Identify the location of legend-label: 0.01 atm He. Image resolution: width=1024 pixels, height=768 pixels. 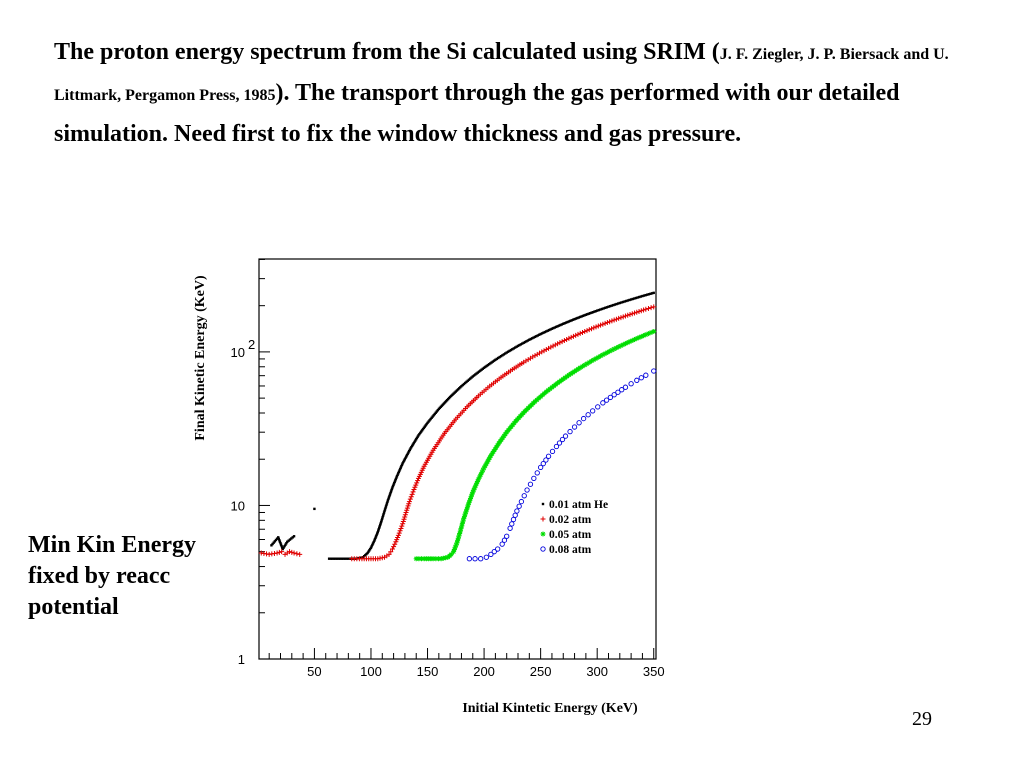
(578, 505).